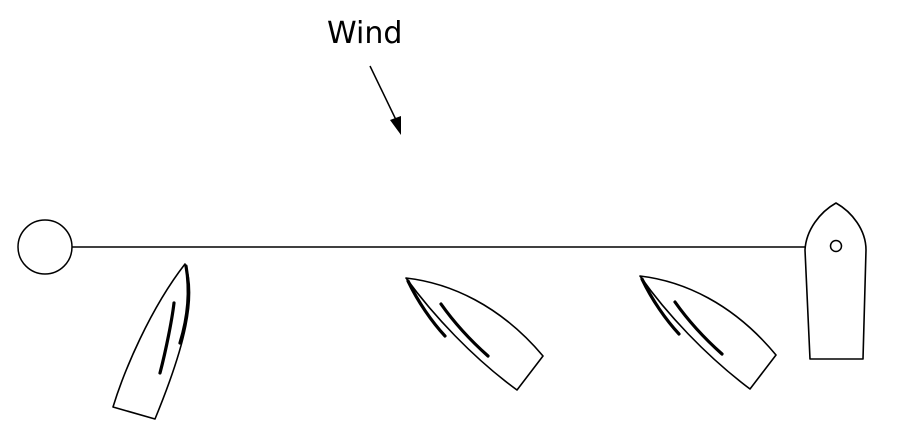 The image size is (906, 439). Describe the element at coordinates (45, 247) in the screenshot. I see `pin-end-mark` at that location.